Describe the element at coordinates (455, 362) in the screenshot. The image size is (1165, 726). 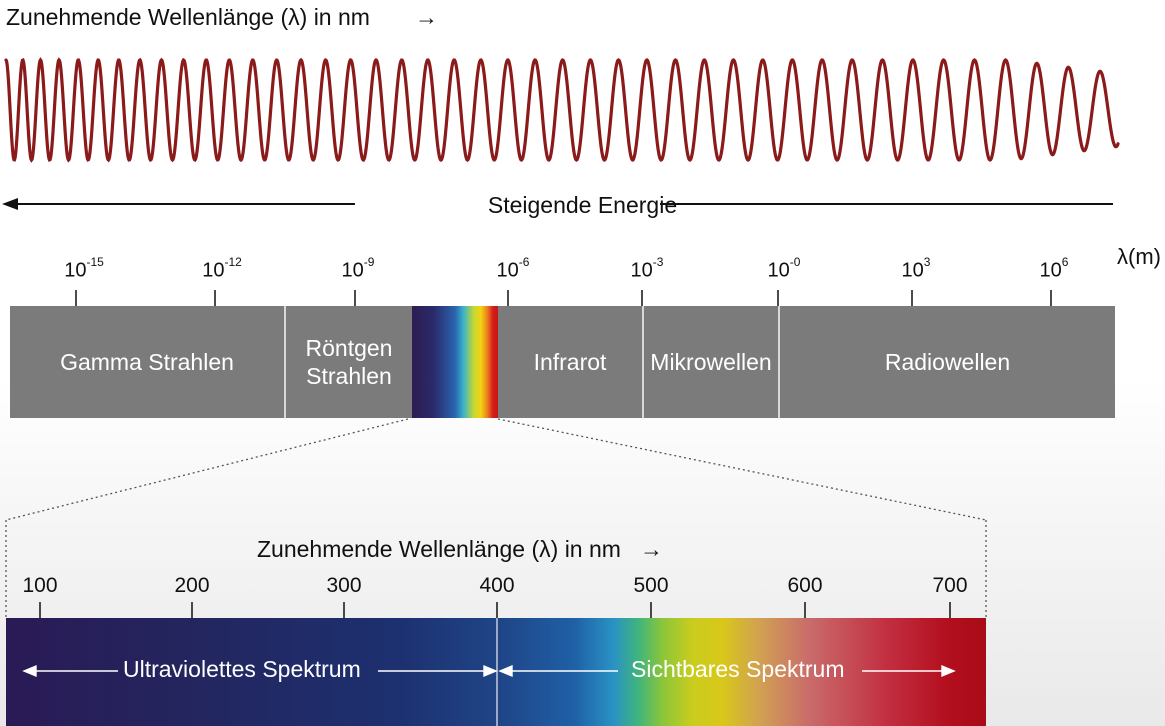
I see `visible-light-strip` at that location.